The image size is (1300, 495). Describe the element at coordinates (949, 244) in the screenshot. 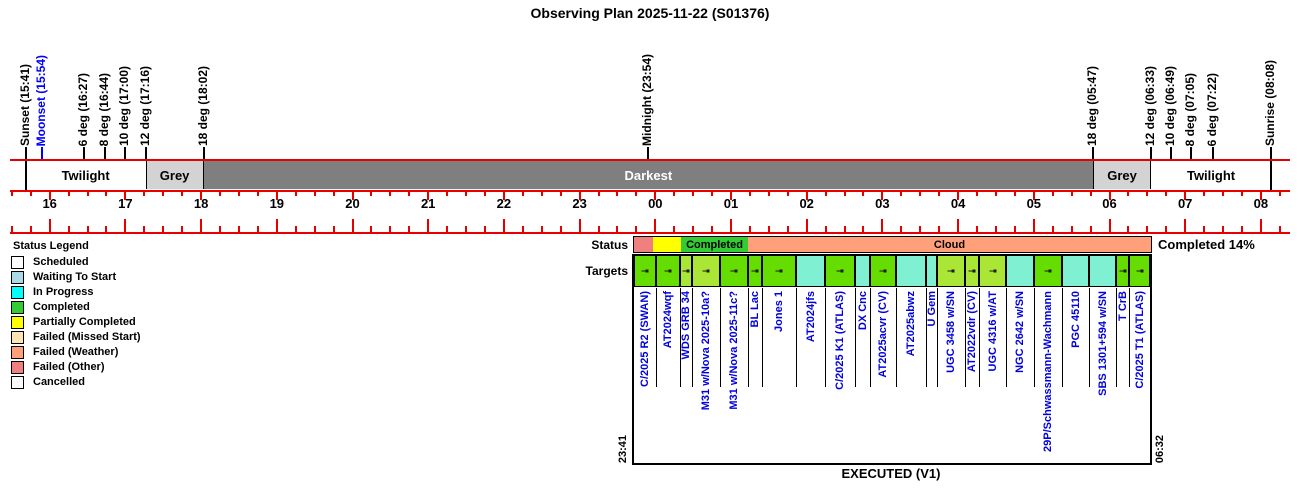

I see `status-segment: Cloud` at that location.